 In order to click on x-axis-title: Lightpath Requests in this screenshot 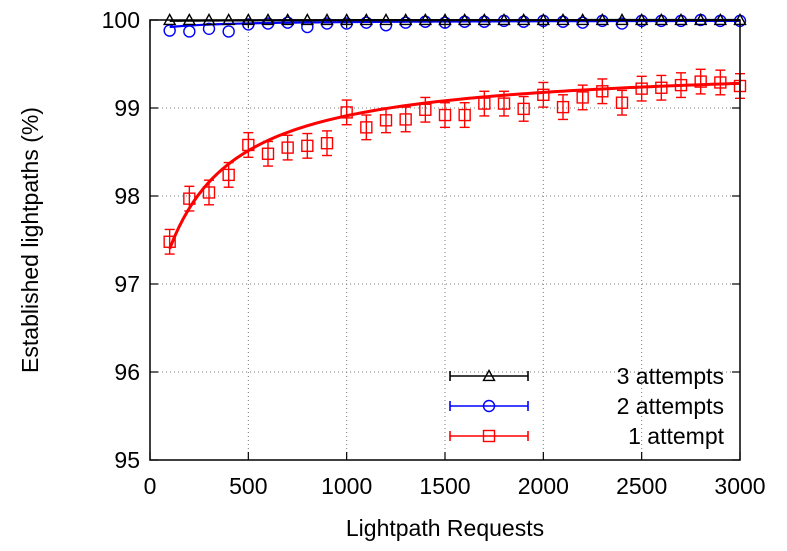, I will do `click(445, 528)`.